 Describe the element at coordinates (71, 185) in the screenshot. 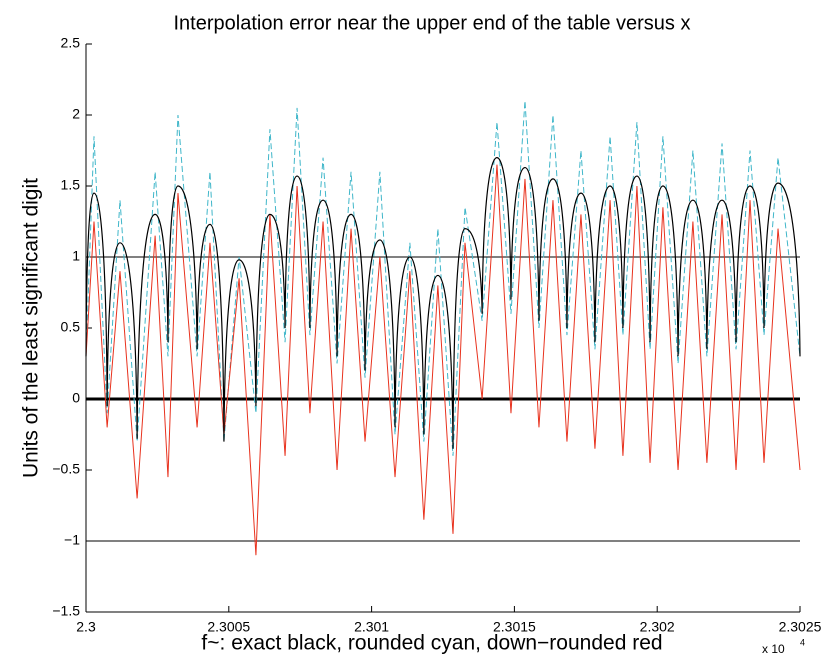

I see `y-tick-label: 1.5` at that location.